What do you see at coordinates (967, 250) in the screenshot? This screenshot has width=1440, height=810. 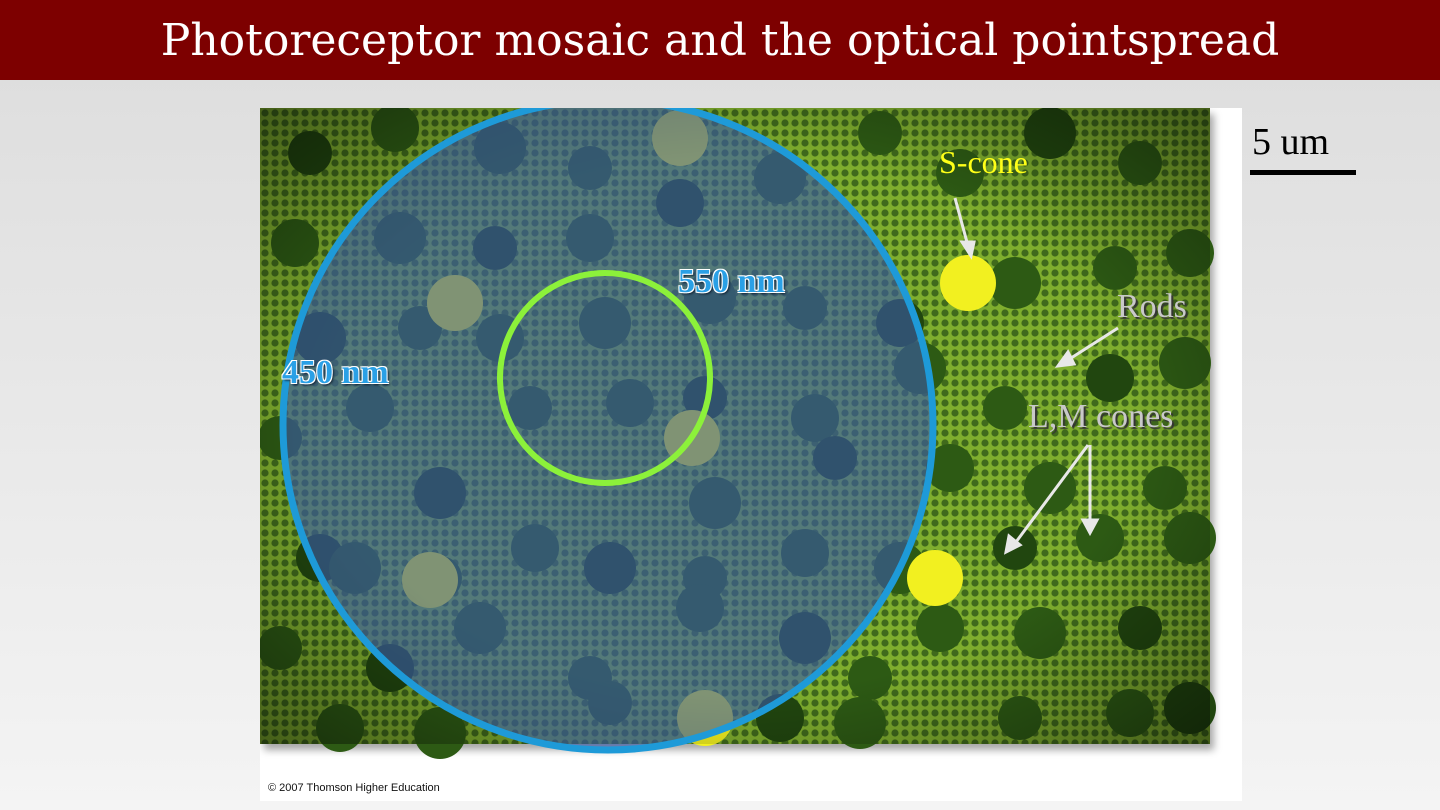 I see `scone-arrowhead` at bounding box center [967, 250].